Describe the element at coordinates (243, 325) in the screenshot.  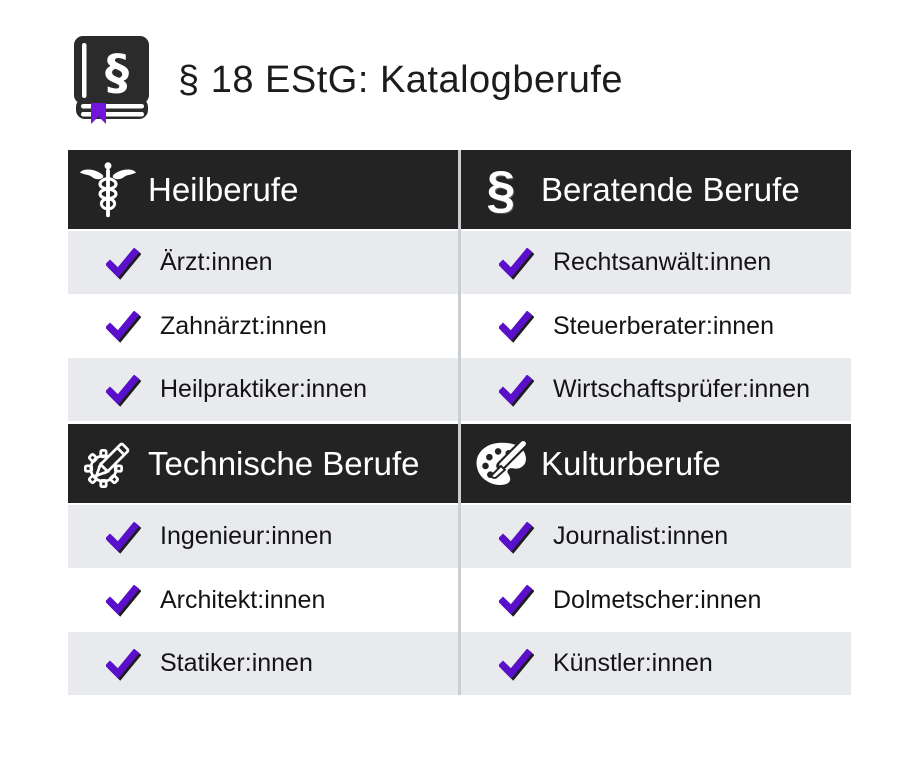
I see `list-item-label: Zahnärzt:innen` at that location.